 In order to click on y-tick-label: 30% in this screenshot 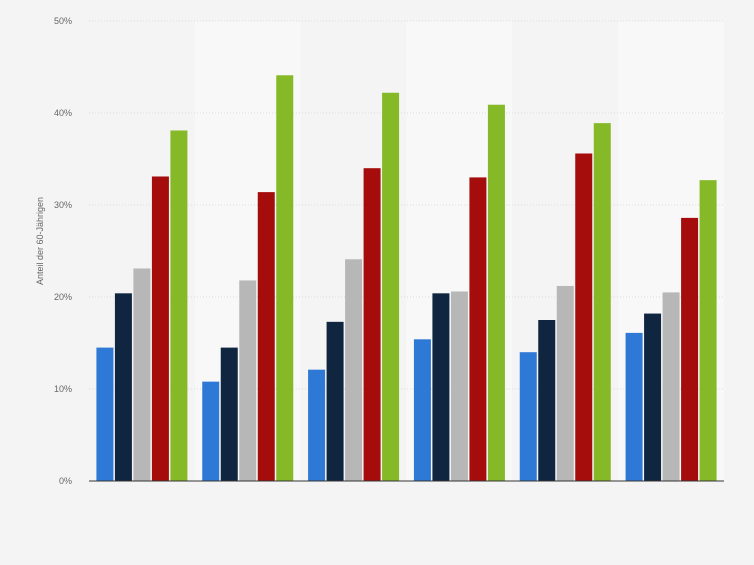, I will do `click(63, 205)`.